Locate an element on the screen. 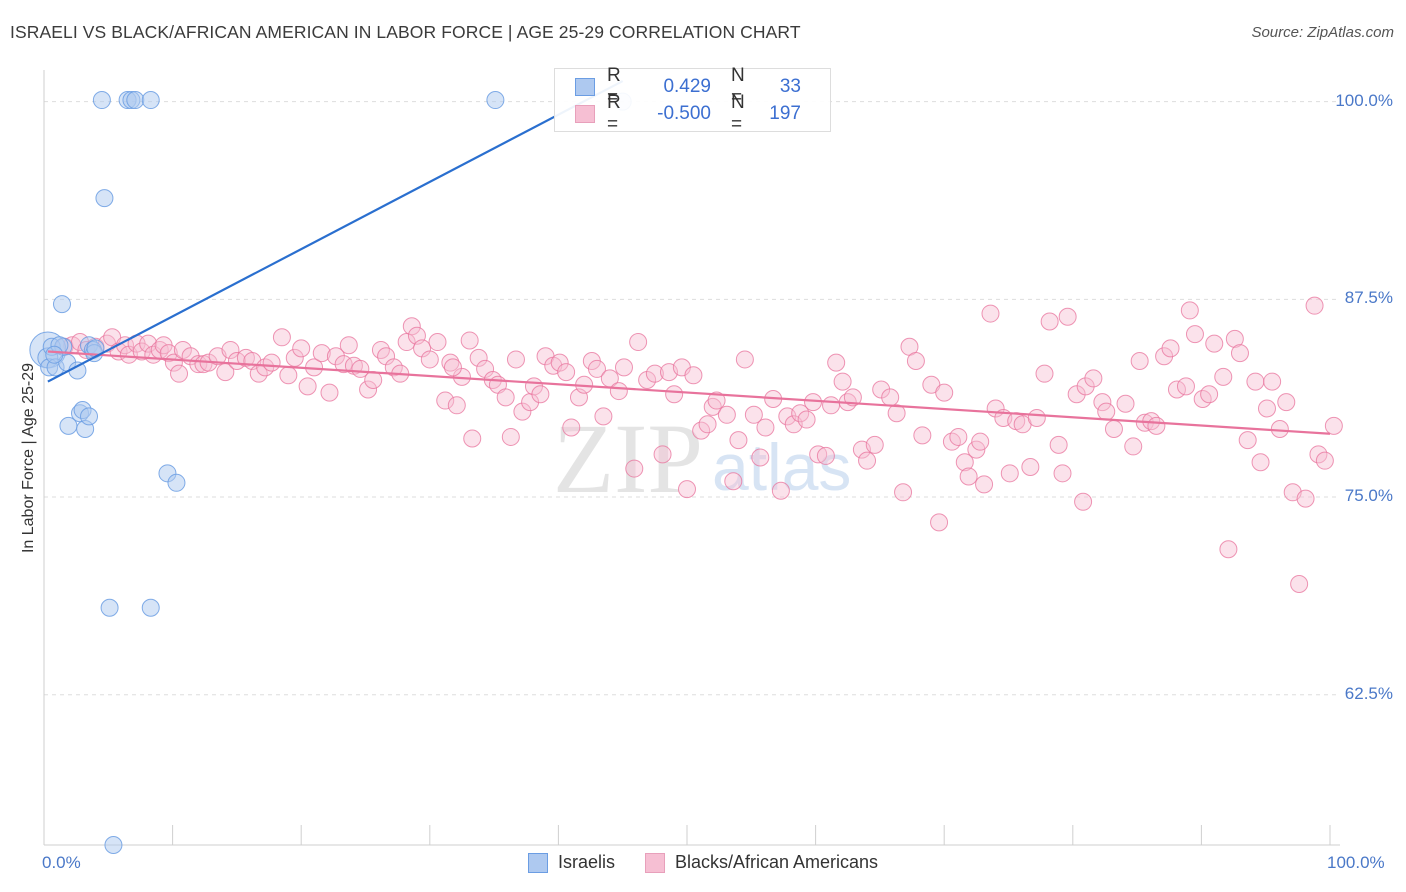 The image size is (1406, 892). r-label: R = is located at coordinates (614, 86).